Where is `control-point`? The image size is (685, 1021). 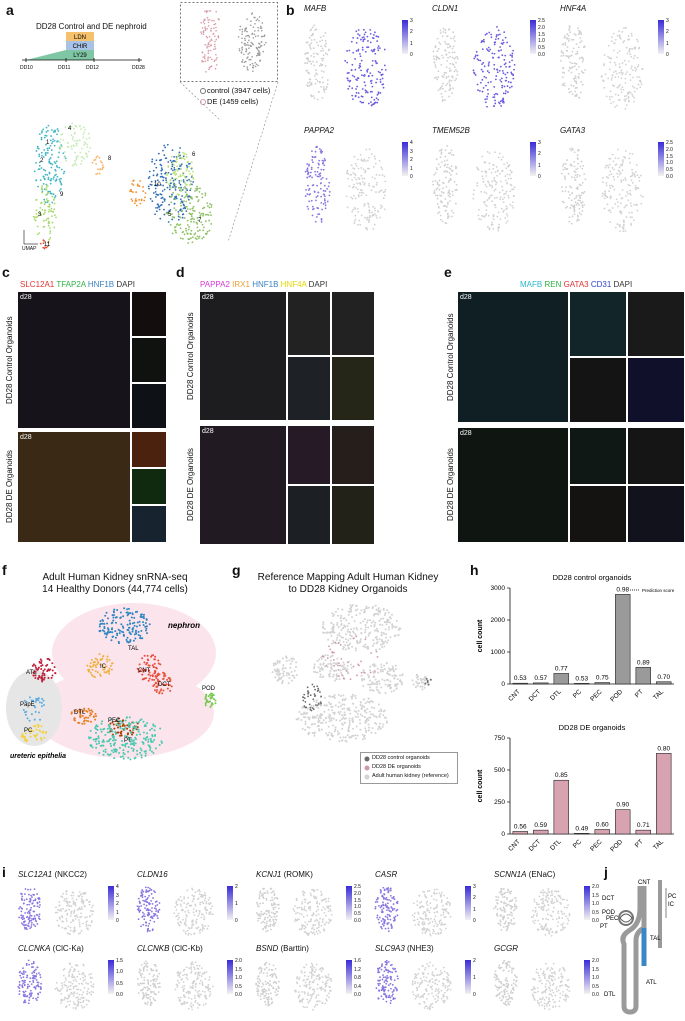 control-point is located at coordinates (313, 699).